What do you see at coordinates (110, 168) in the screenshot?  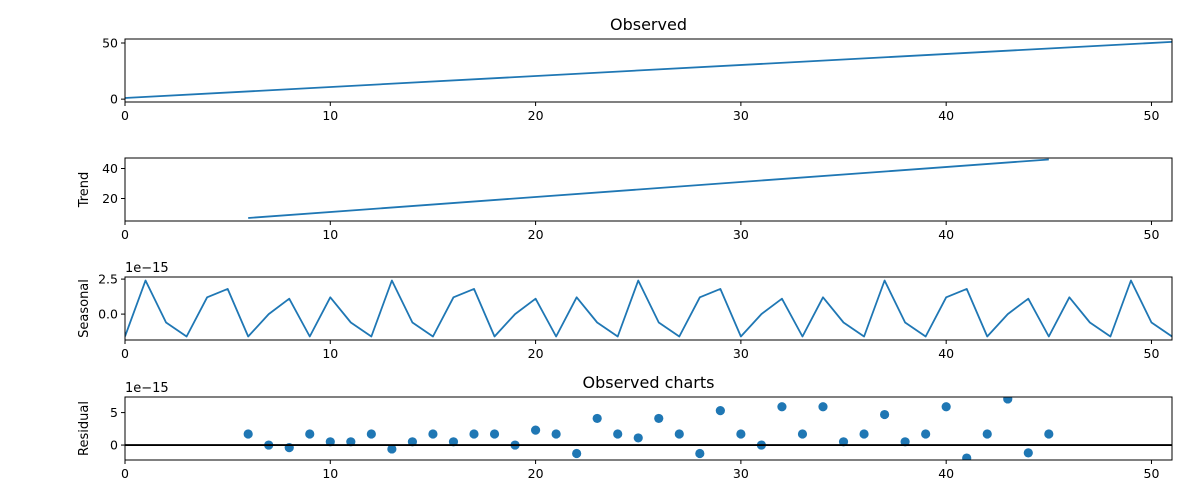 I see `trend-ytick-label: 40` at bounding box center [110, 168].